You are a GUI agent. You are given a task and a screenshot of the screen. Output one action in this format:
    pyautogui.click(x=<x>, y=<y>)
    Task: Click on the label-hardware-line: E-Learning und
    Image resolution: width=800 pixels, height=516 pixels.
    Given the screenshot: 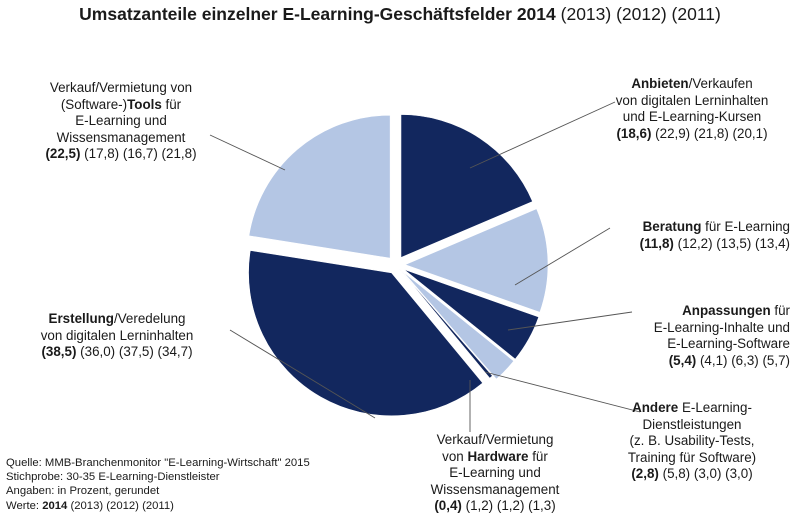 What is the action you would take?
    pyautogui.click(x=495, y=473)
    